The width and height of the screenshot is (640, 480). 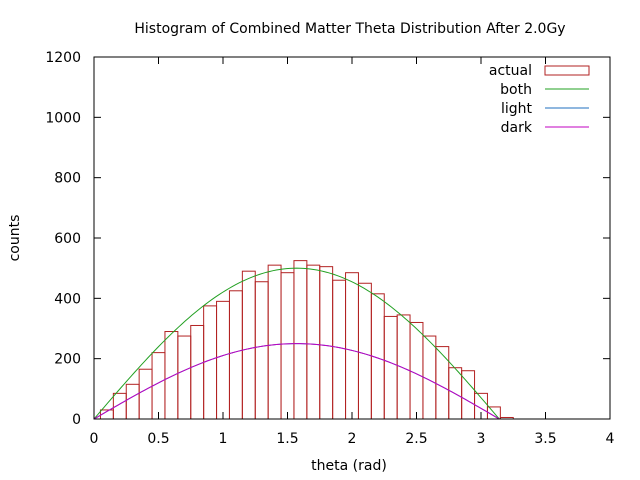 What do you see at coordinates (349, 466) in the screenshot?
I see `x-axis-label: theta (rad)` at bounding box center [349, 466].